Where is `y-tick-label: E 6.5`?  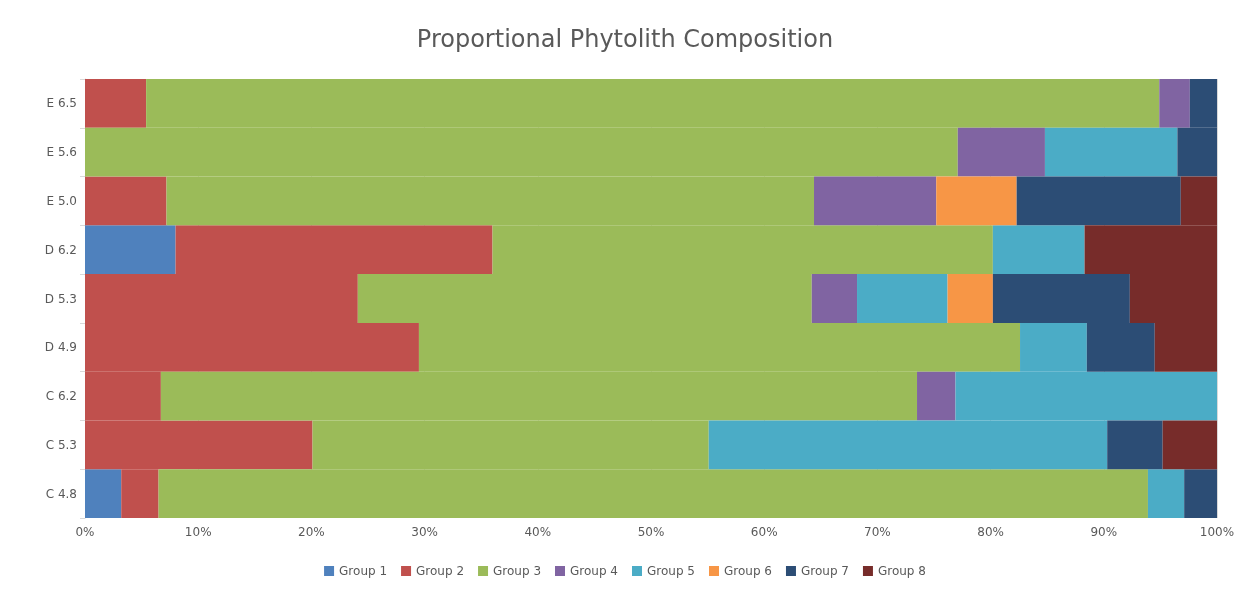
y-tick-label: E 6.5 is located at coordinates (61, 103).